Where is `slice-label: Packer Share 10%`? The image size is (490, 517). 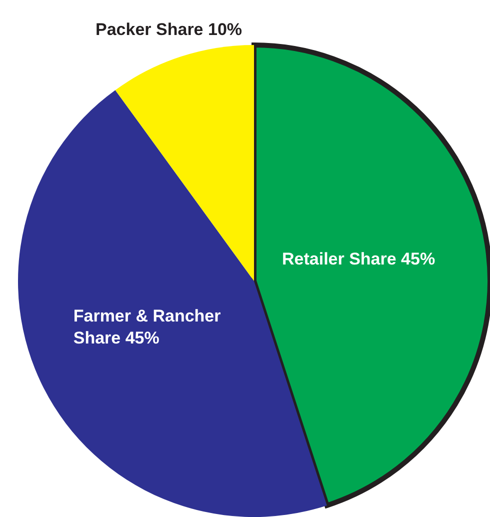
slice-label: Packer Share 10% is located at coordinates (169, 29).